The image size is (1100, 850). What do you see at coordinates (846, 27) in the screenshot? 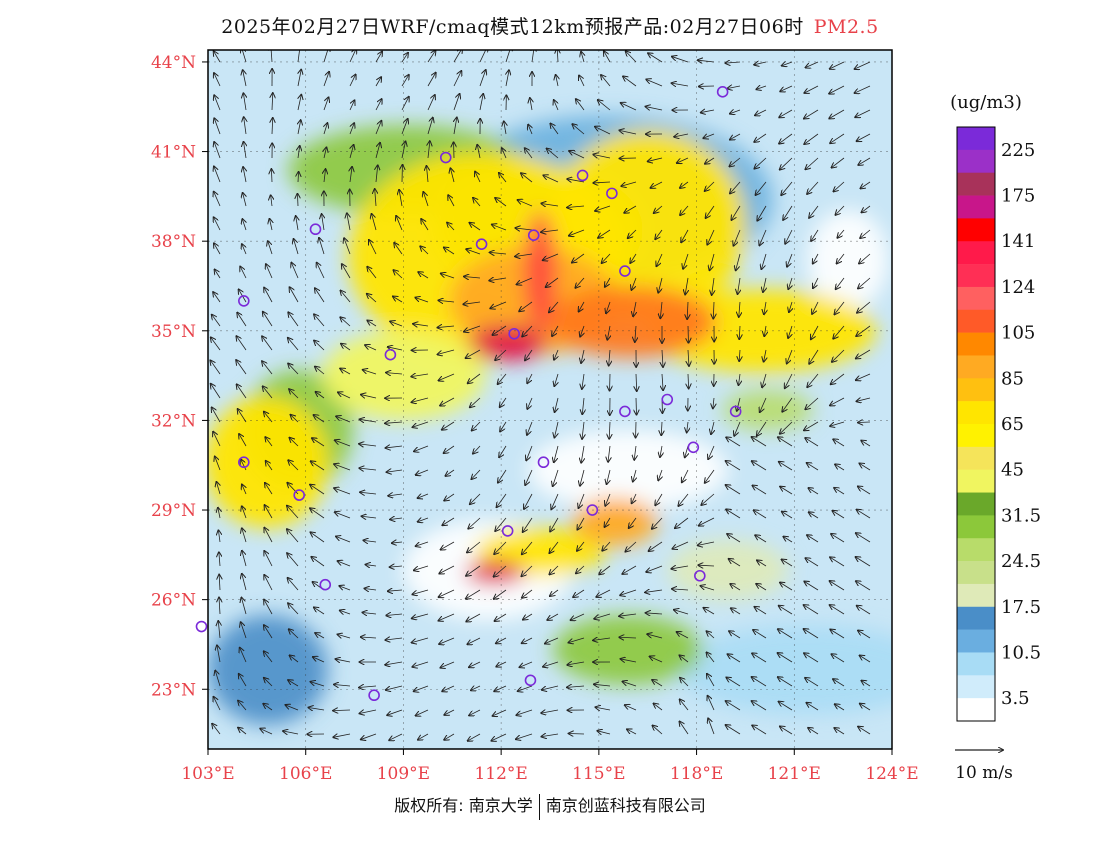
I see `pollutant-label: PM2.5` at bounding box center [846, 27].